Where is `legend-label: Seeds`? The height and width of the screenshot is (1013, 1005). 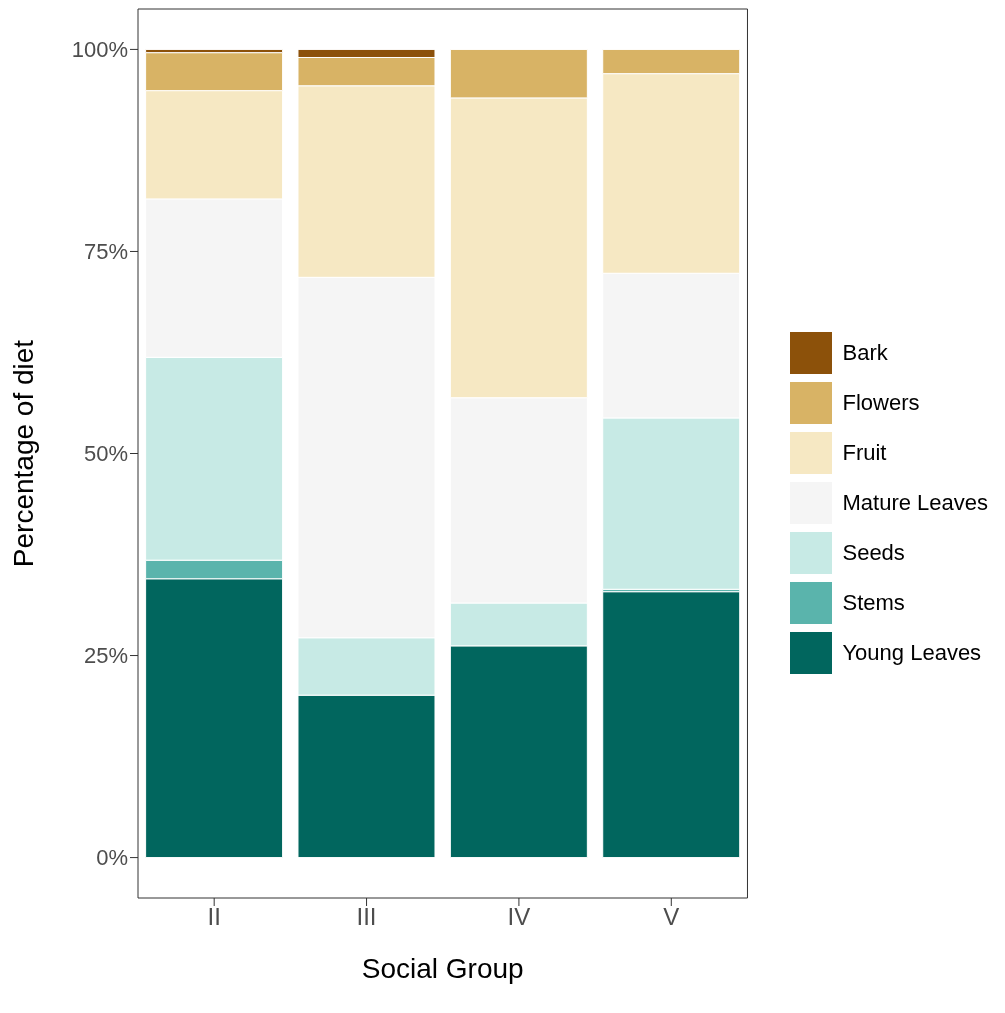 legend-label: Seeds is located at coordinates (873, 553).